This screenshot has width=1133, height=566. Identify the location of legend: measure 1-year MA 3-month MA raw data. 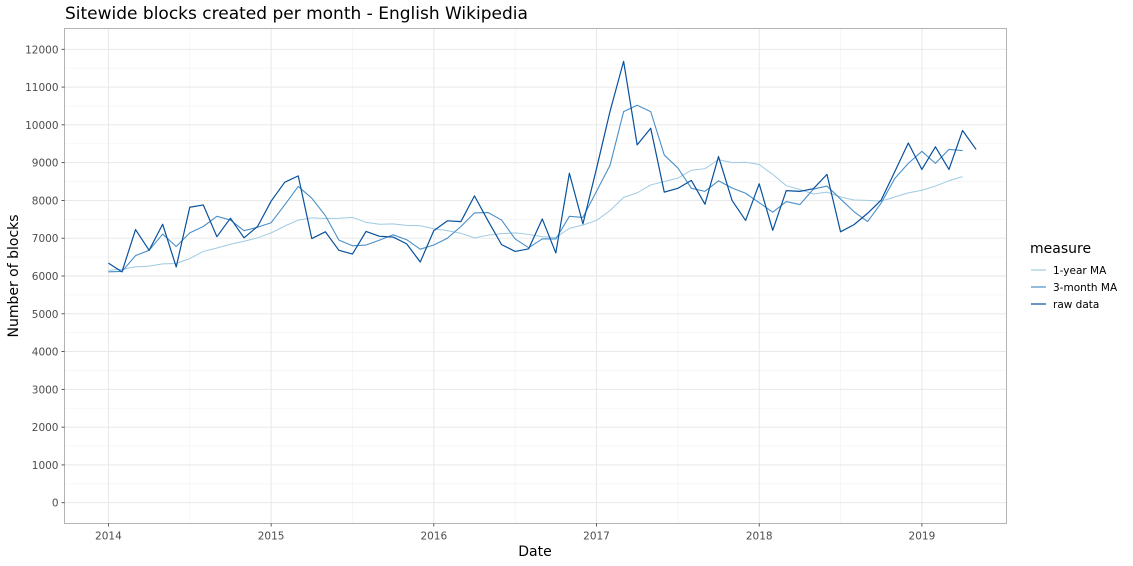
(1074, 276).